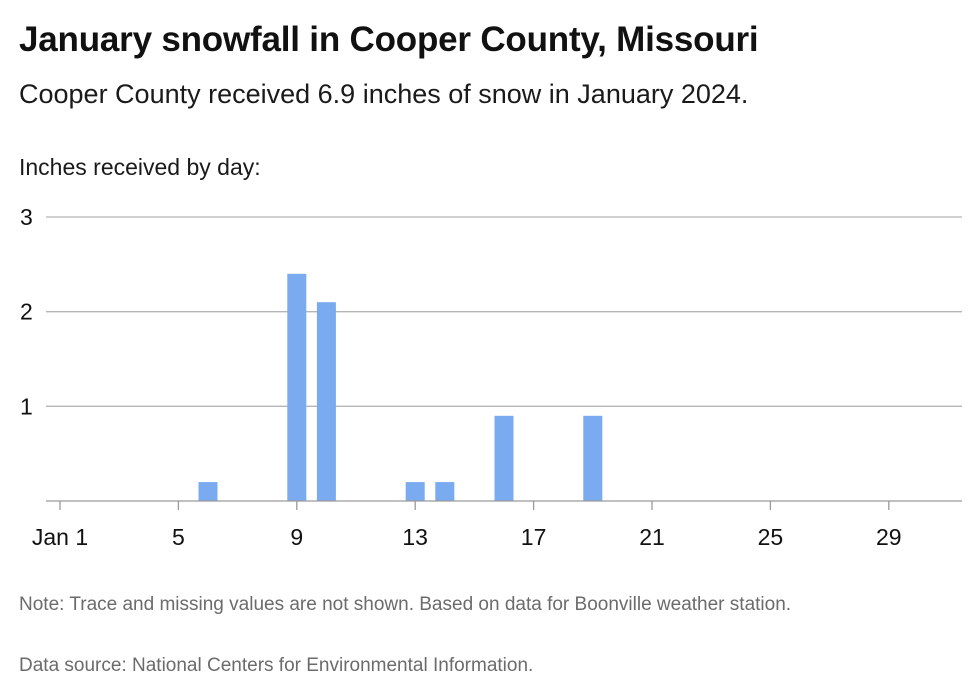  Describe the element at coordinates (60, 537) in the screenshot. I see `x-tick-label: Jan 1` at that location.